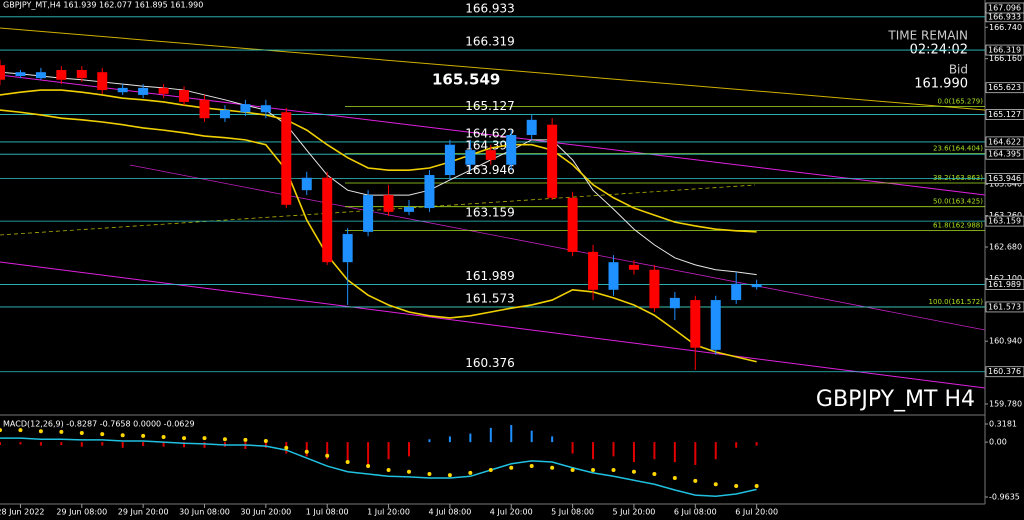 The width and height of the screenshot is (1024, 520). I want to click on fib-label: 50.0(163.425), so click(958, 202).